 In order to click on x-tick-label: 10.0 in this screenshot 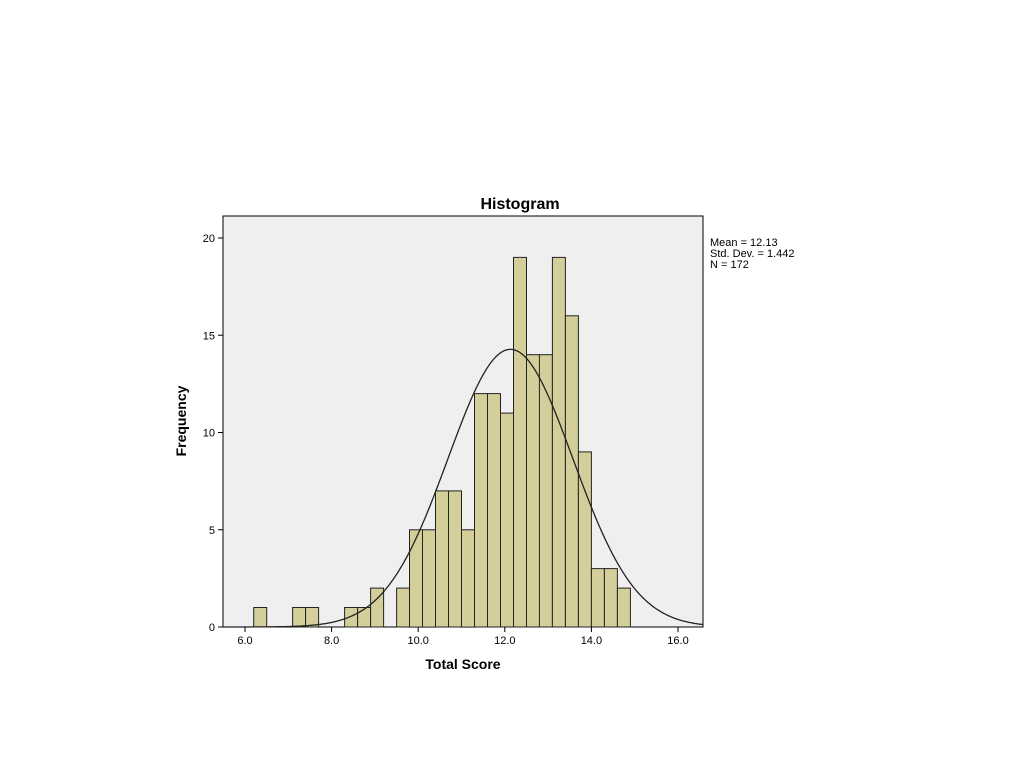, I will do `click(417, 641)`.